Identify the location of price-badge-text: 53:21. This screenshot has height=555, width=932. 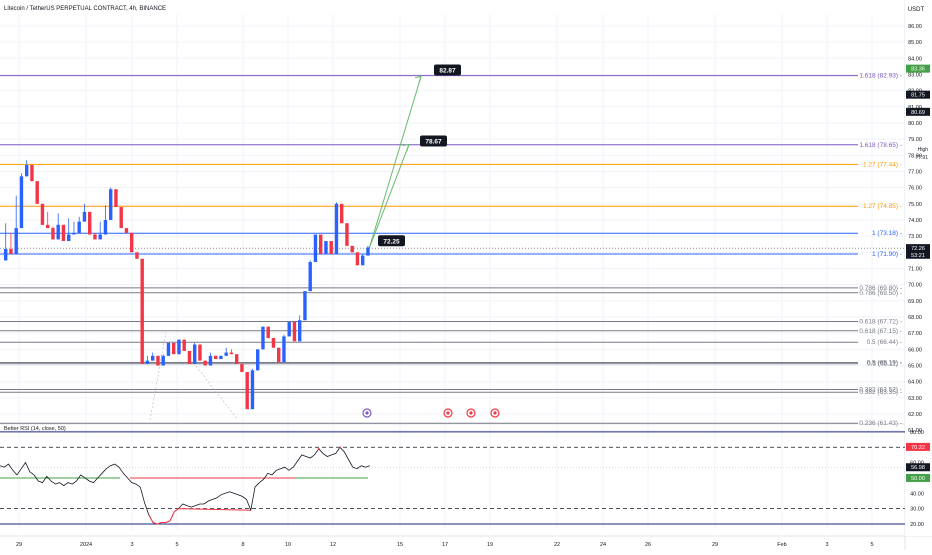
(918, 256).